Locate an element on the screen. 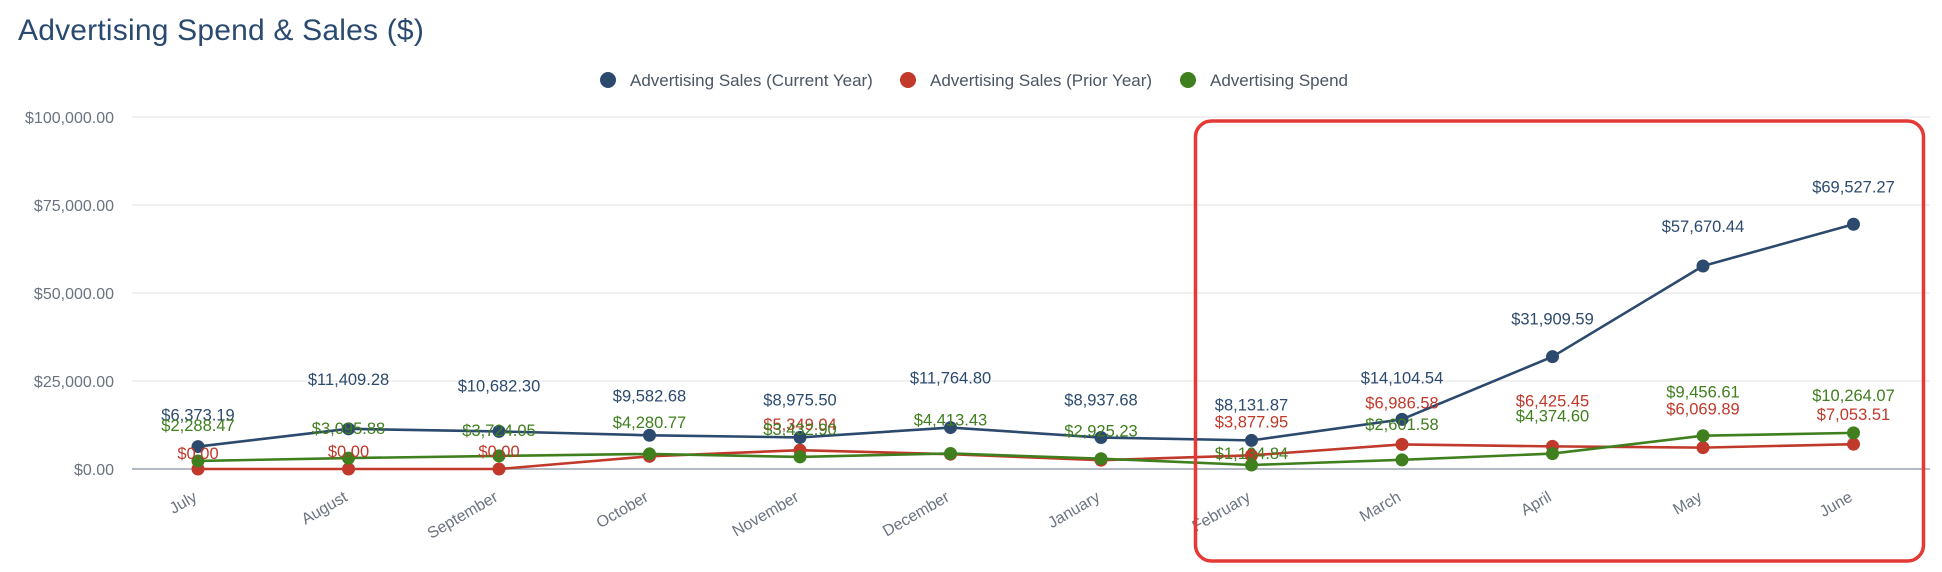 This screenshot has height=572, width=1942. data-label: $1,134.84 is located at coordinates (1251, 454).